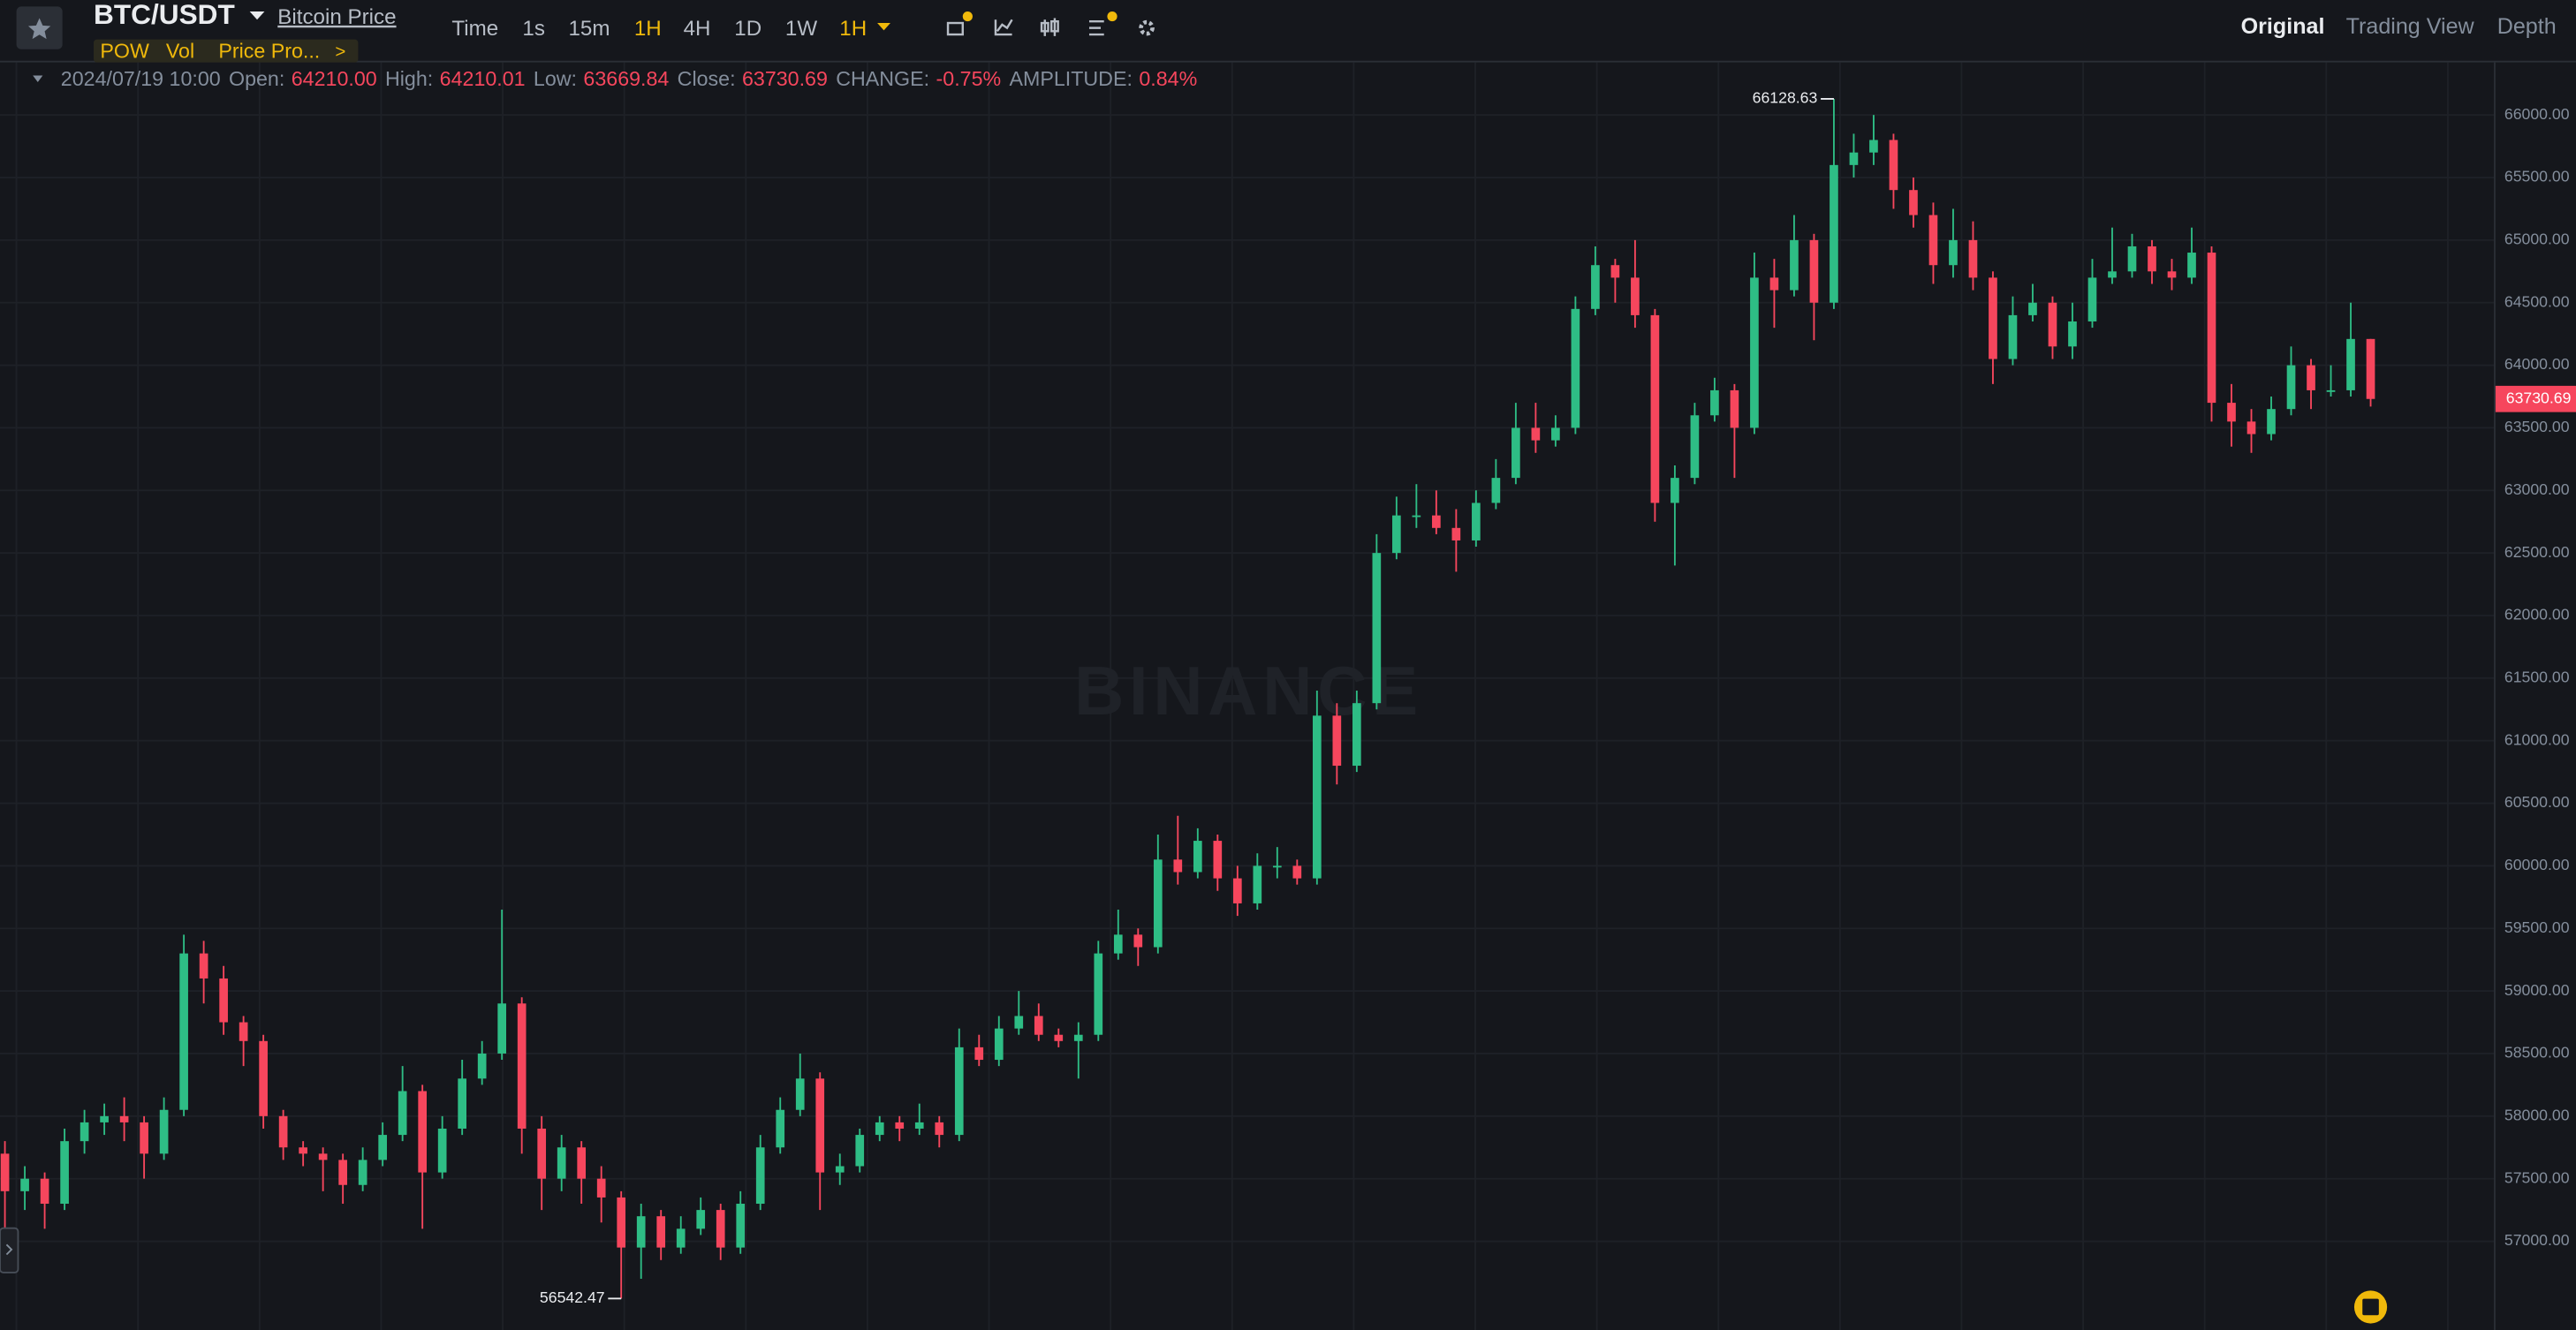 The image size is (2576, 1330). I want to click on interval-dropdown, so click(884, 27).